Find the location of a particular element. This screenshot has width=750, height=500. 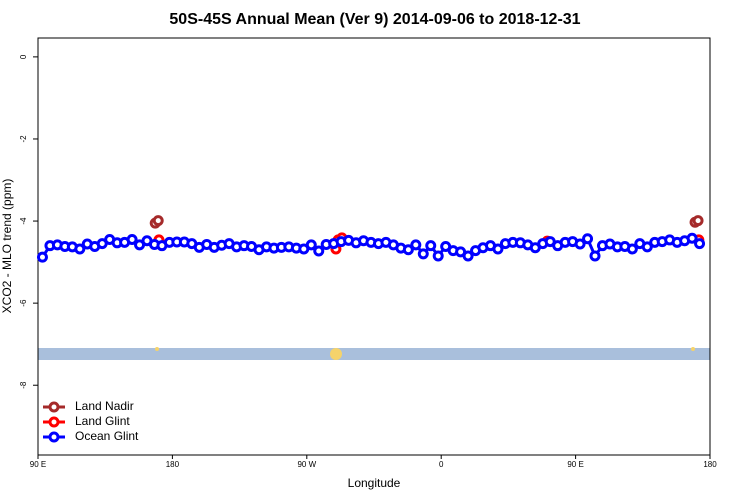

land-ocean-strip is located at coordinates (374, 354).